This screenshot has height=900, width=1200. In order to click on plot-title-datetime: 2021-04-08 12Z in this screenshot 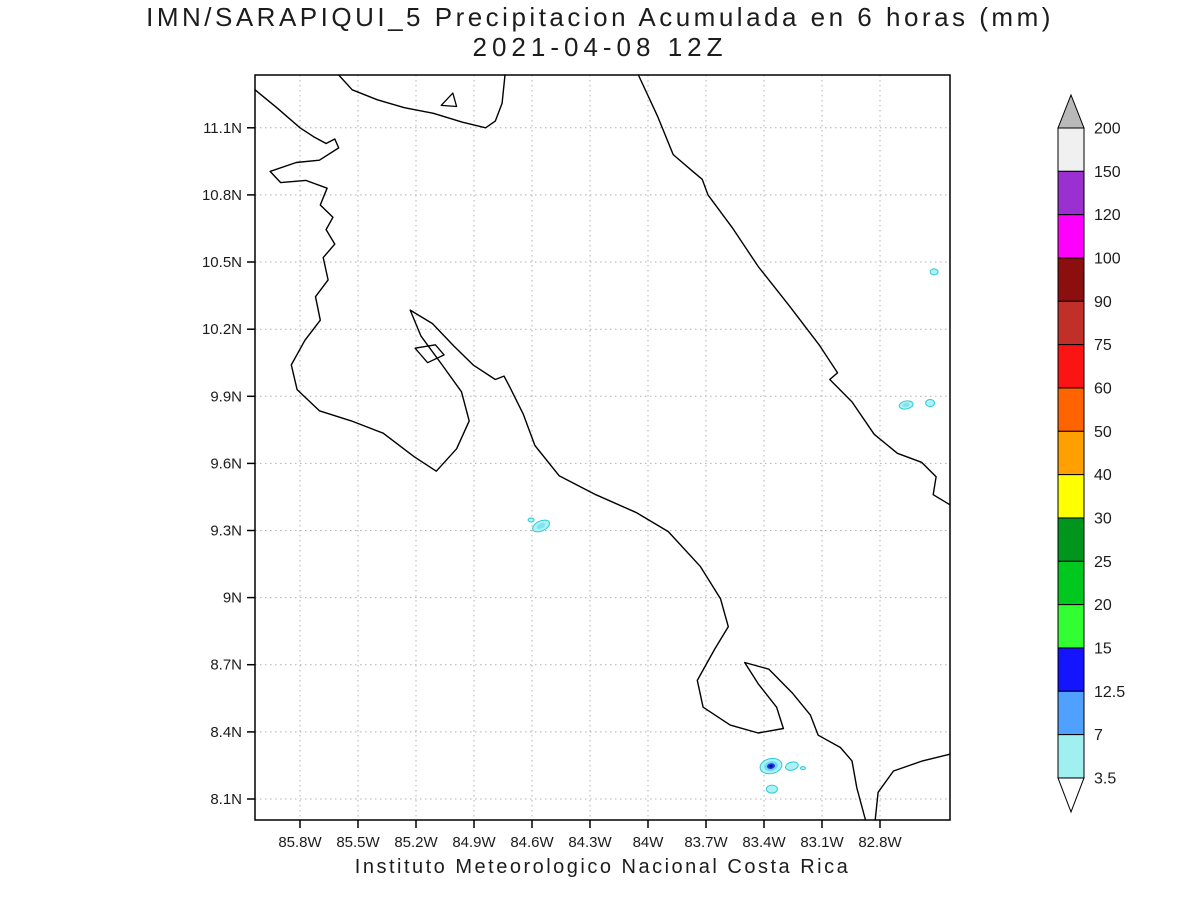, I will do `click(600, 47)`.